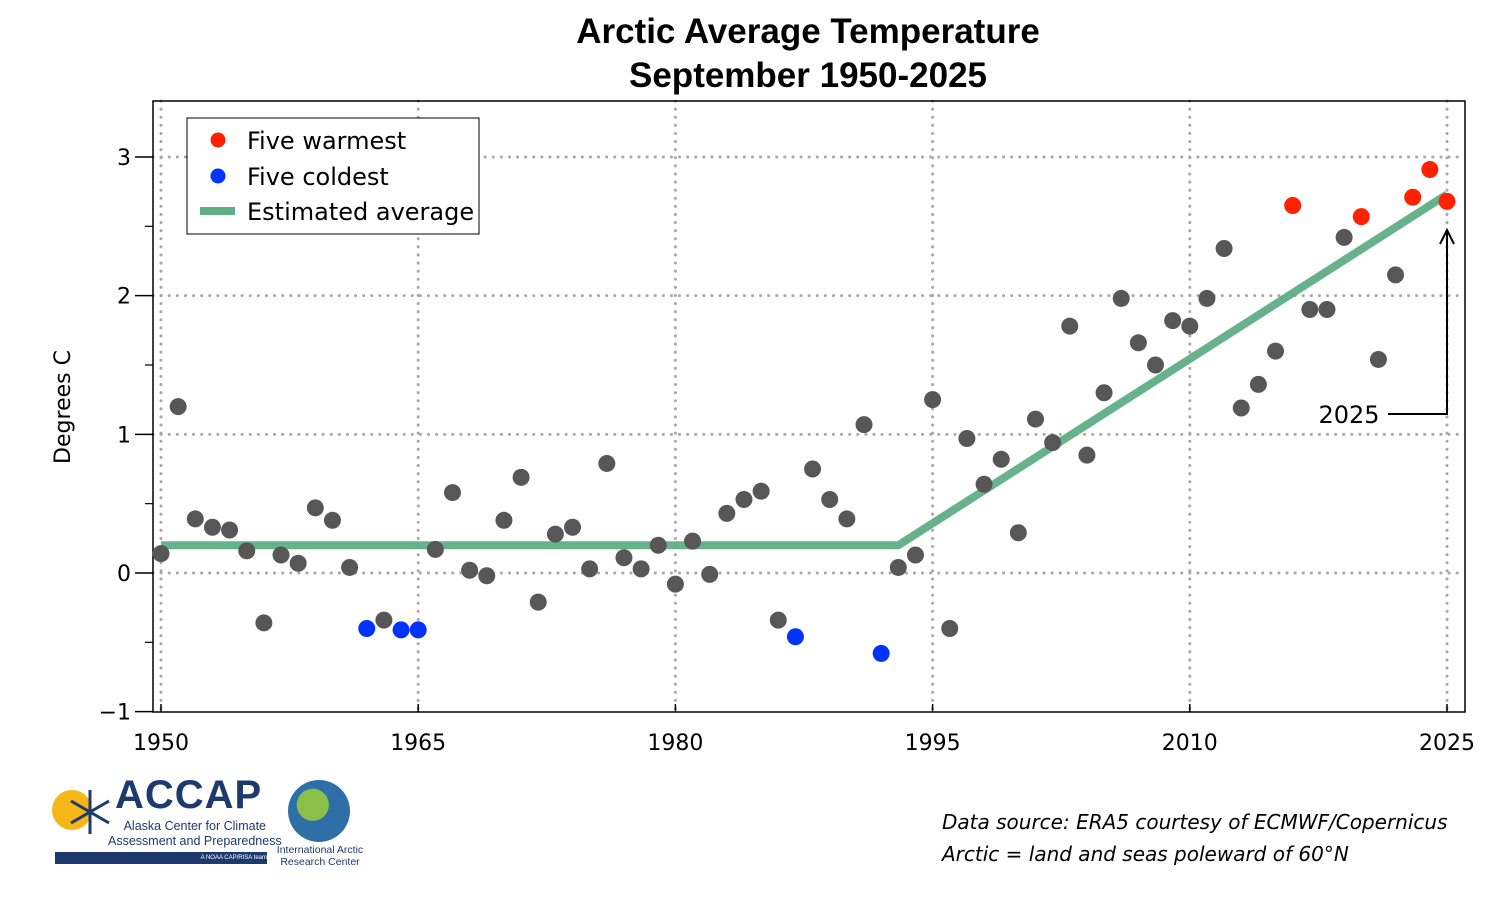 The image size is (1500, 900). I want to click on source-line-2: Arctic = land and seas poleward of 60°N, so click(1145, 854).